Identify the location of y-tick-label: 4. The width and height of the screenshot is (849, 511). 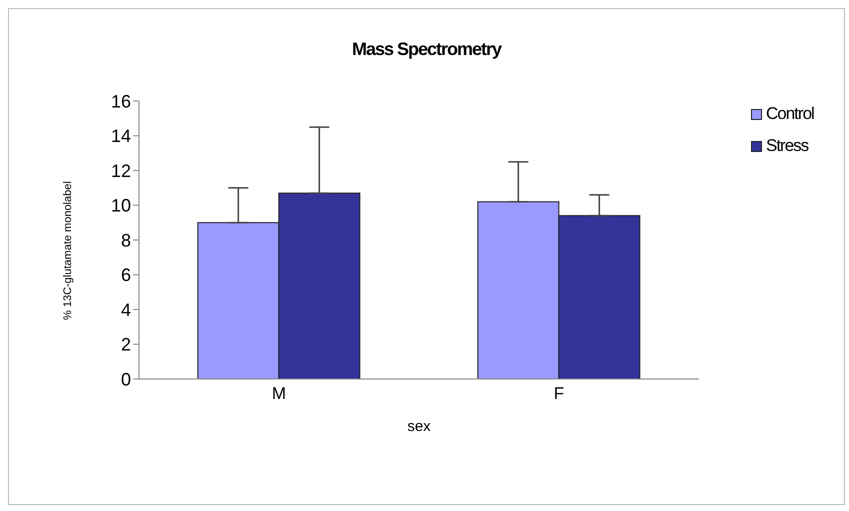
(125, 310).